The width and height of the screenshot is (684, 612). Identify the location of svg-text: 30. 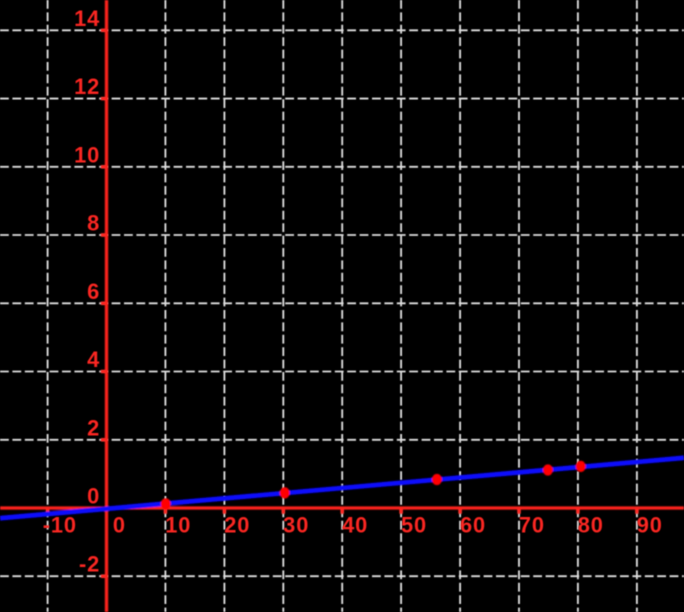
(296, 525).